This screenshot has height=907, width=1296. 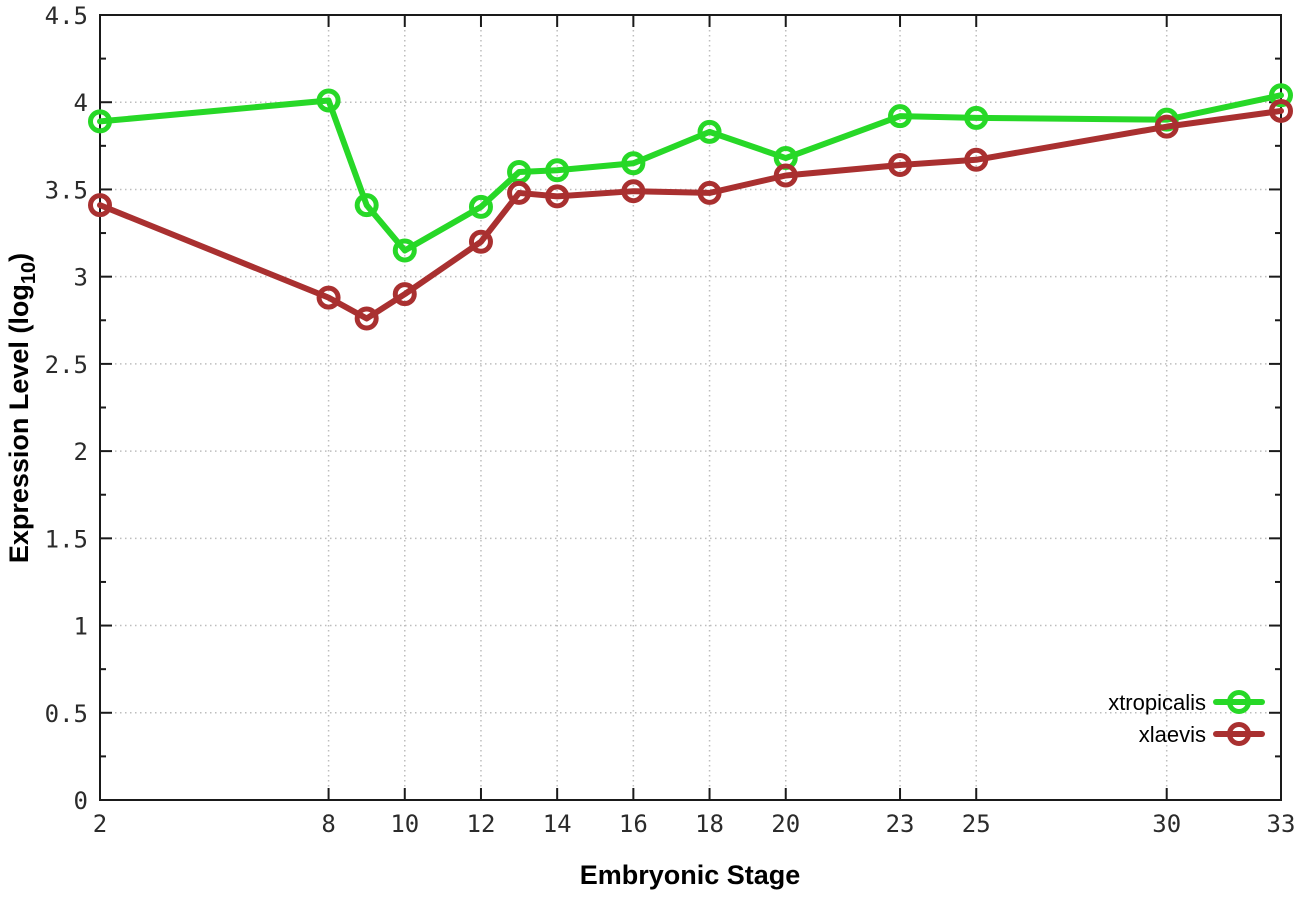 I want to click on x-tick-label-18: 18, so click(x=709, y=824).